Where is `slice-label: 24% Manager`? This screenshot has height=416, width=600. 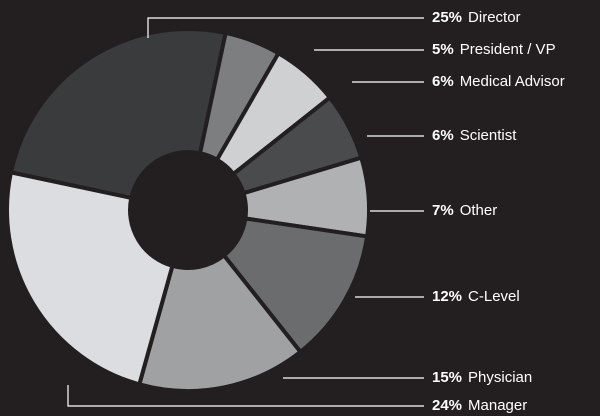
slice-label: 24% Manager is located at coordinates (479, 405).